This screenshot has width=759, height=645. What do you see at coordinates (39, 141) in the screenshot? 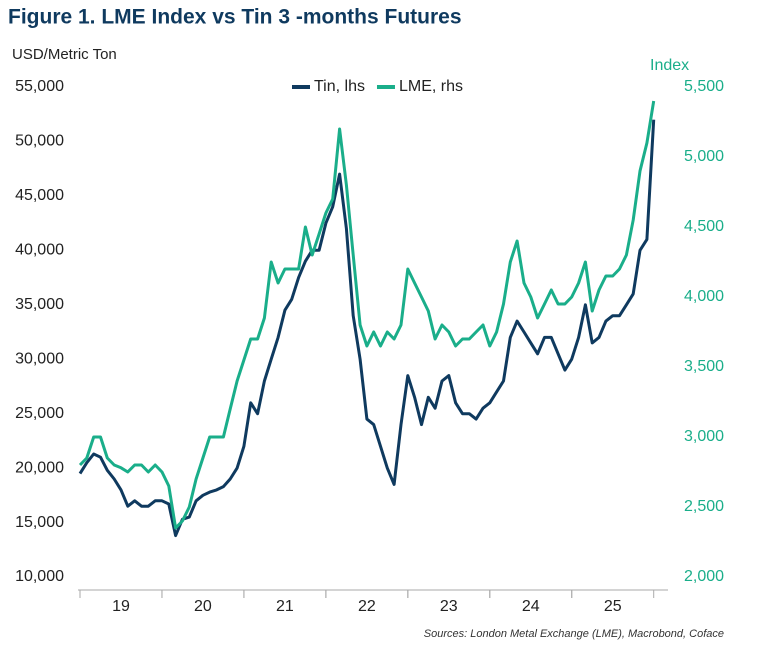
I see `y-tick-label: 50,000` at bounding box center [39, 141].